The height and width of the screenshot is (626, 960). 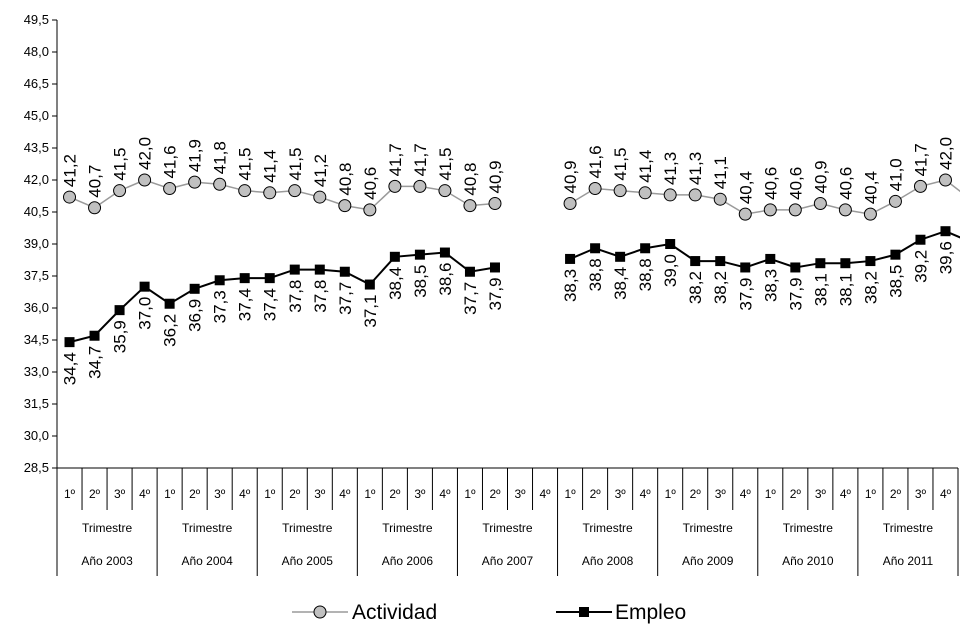 I want to click on y-tick-label: 40,5, so click(x=36, y=211).